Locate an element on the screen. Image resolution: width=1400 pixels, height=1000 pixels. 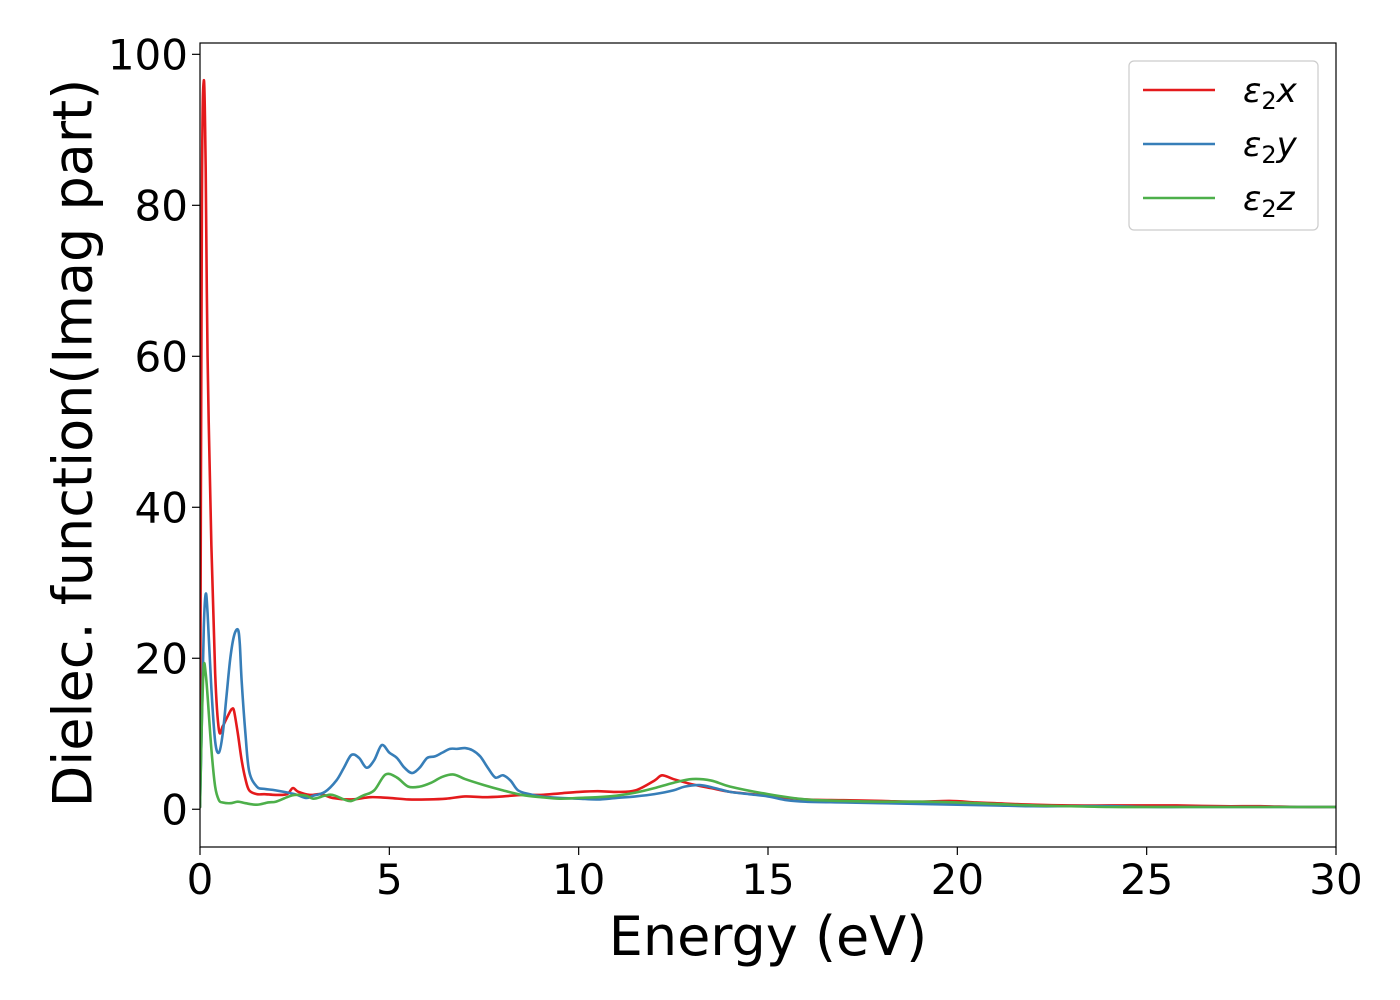
x-axis-label: Energy (eV) is located at coordinates (768, 936).